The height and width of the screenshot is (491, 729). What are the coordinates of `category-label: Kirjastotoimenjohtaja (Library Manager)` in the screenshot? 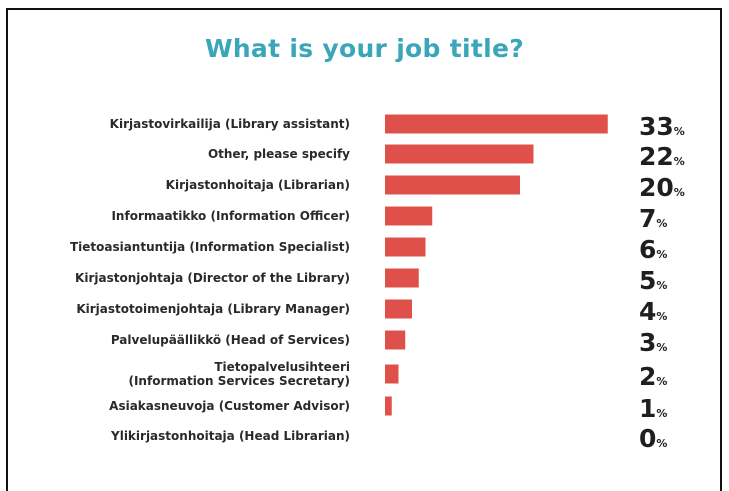 It's located at (213, 309).